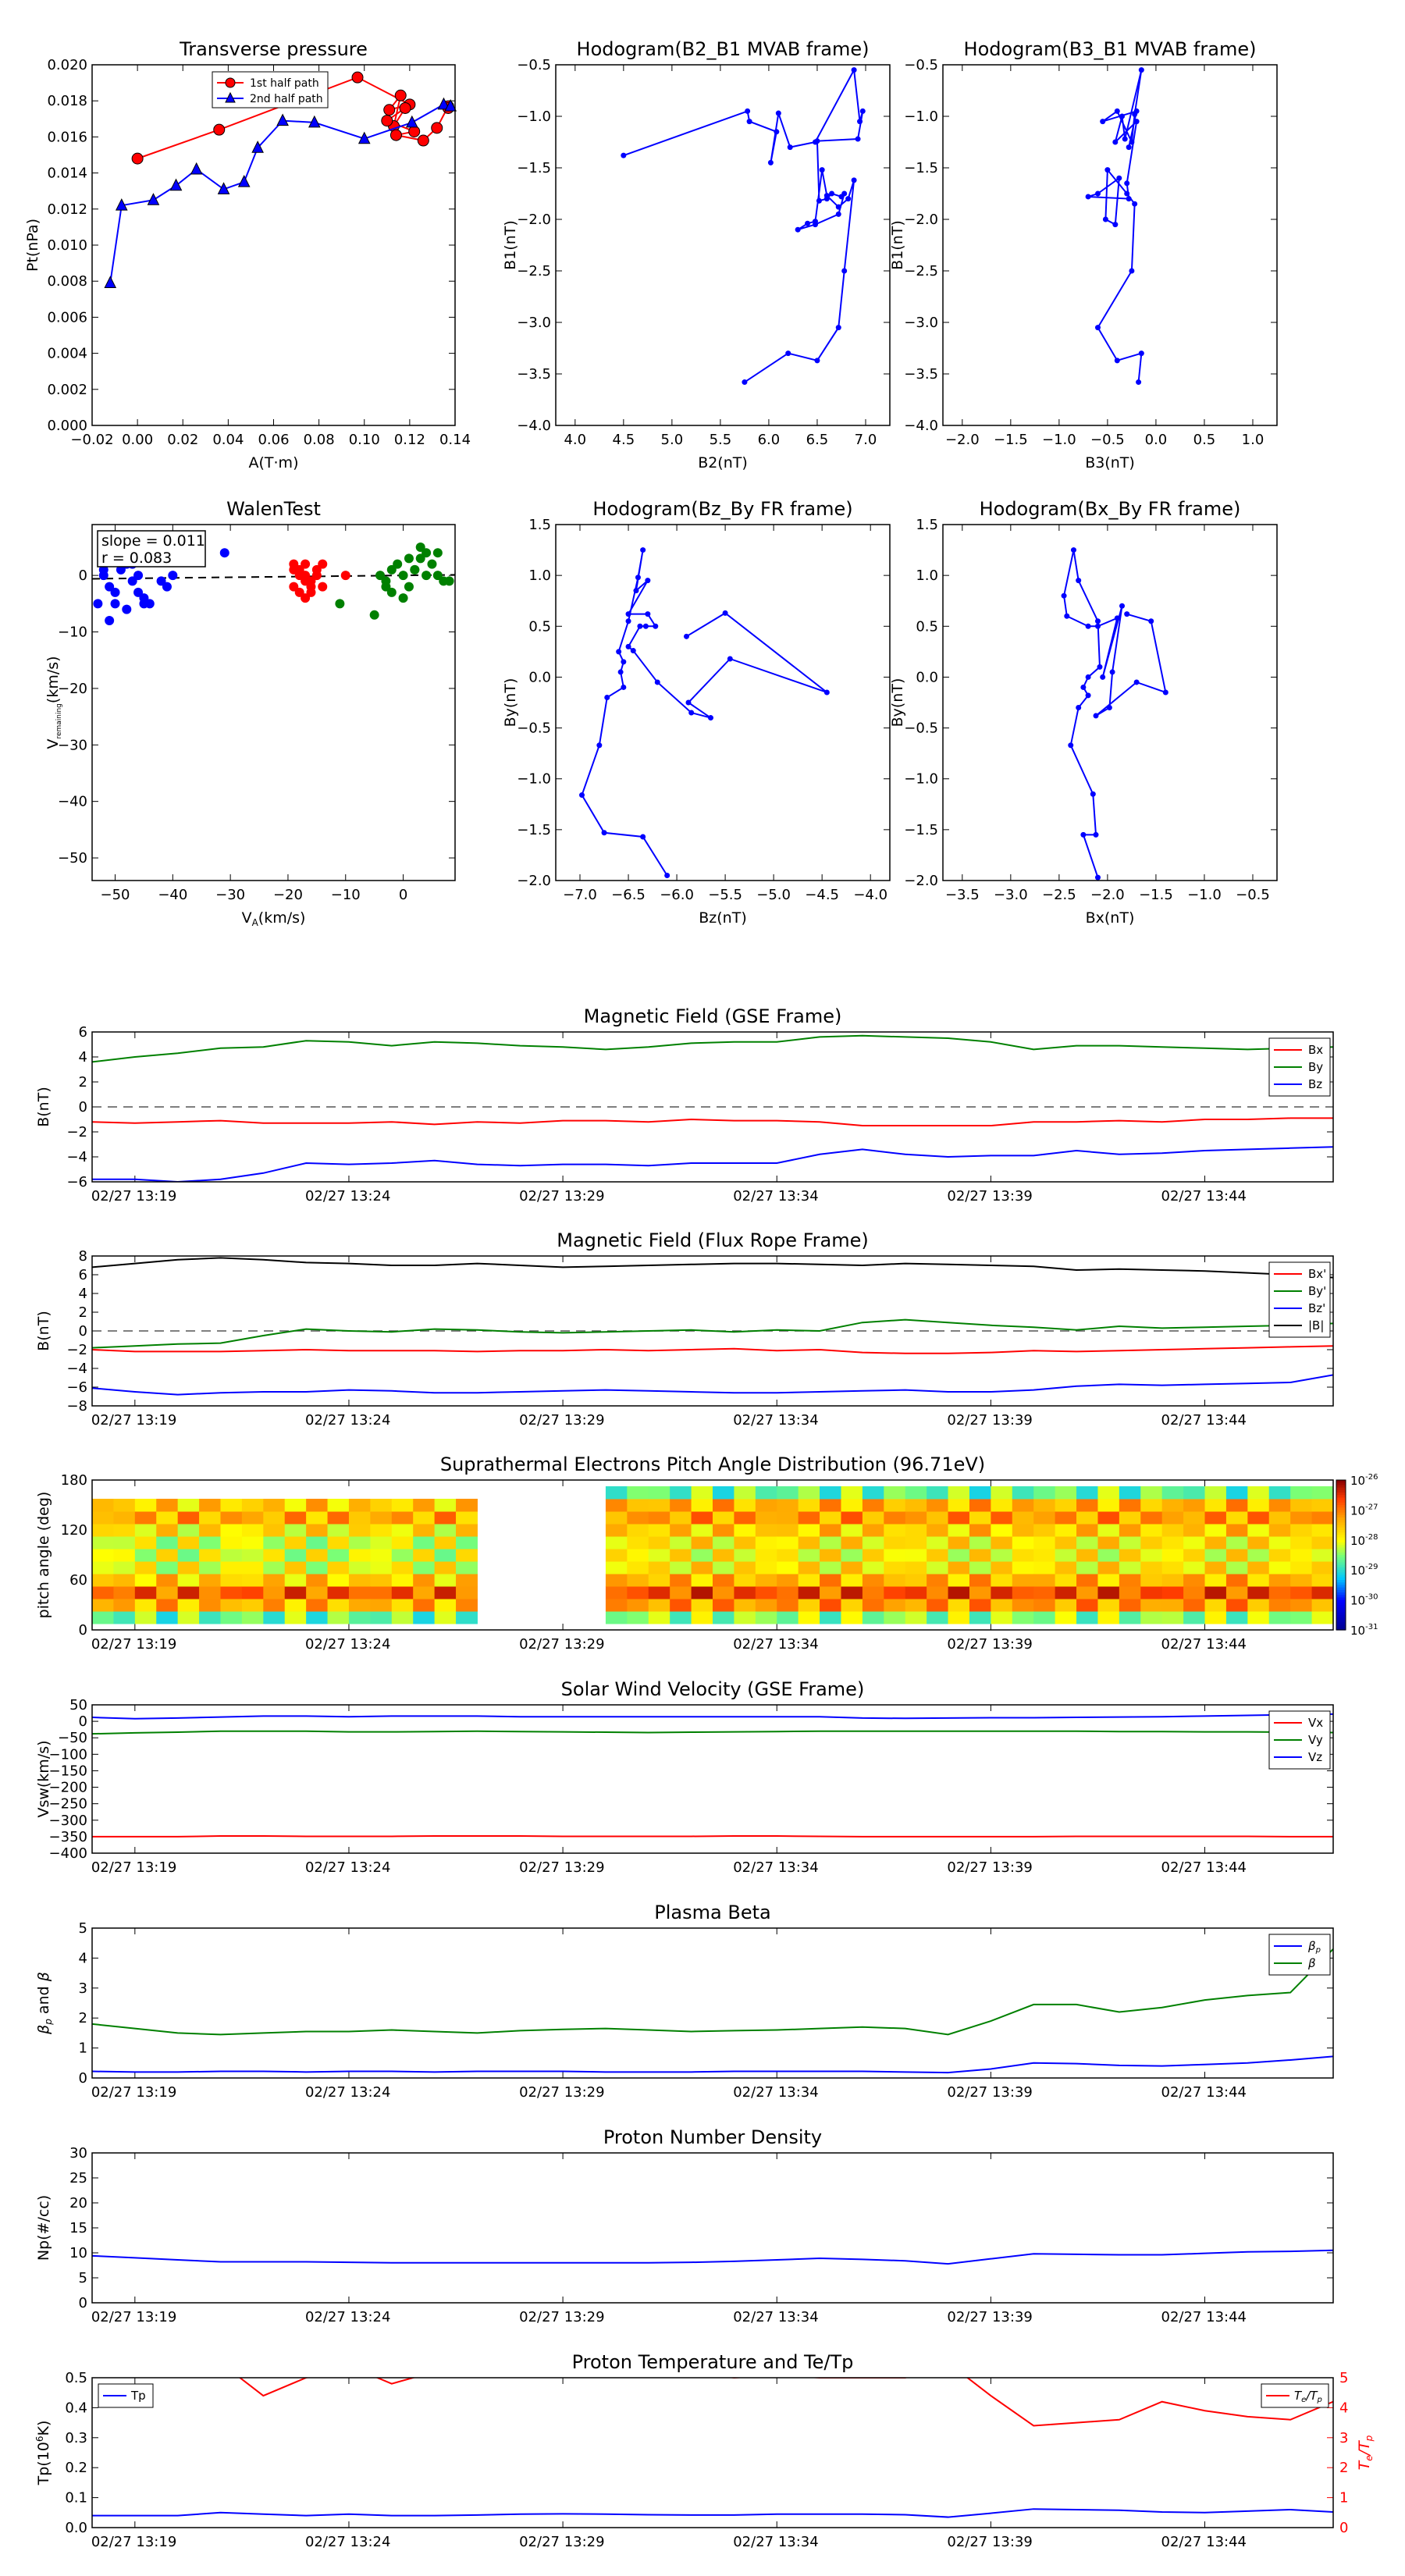 This screenshot has width=1405, height=2576. I want to click on series-line-Bx, so click(713, 1121).